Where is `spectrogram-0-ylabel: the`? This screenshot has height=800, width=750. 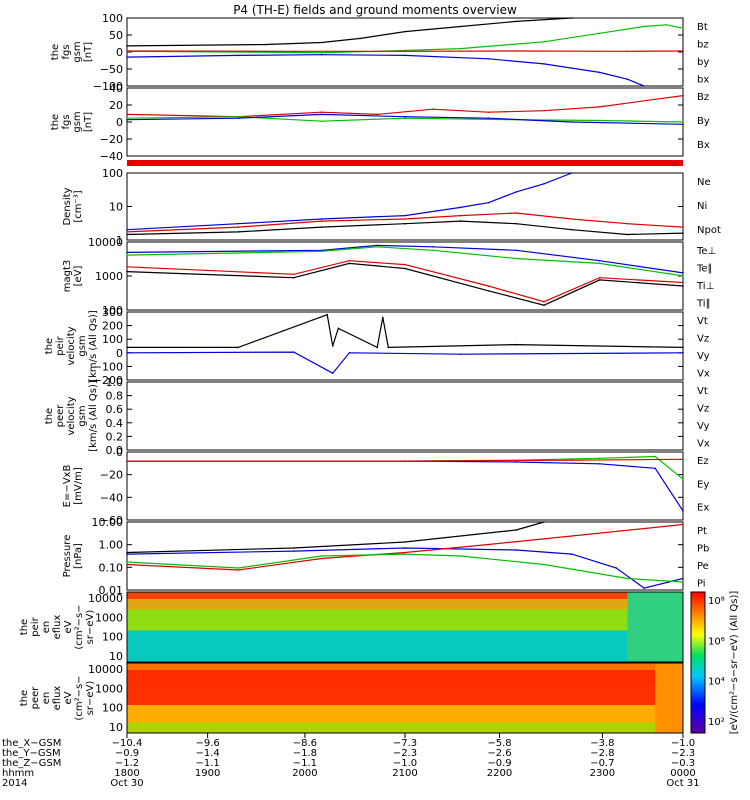 spectrogram-0-ylabel: the is located at coordinates (24, 627).